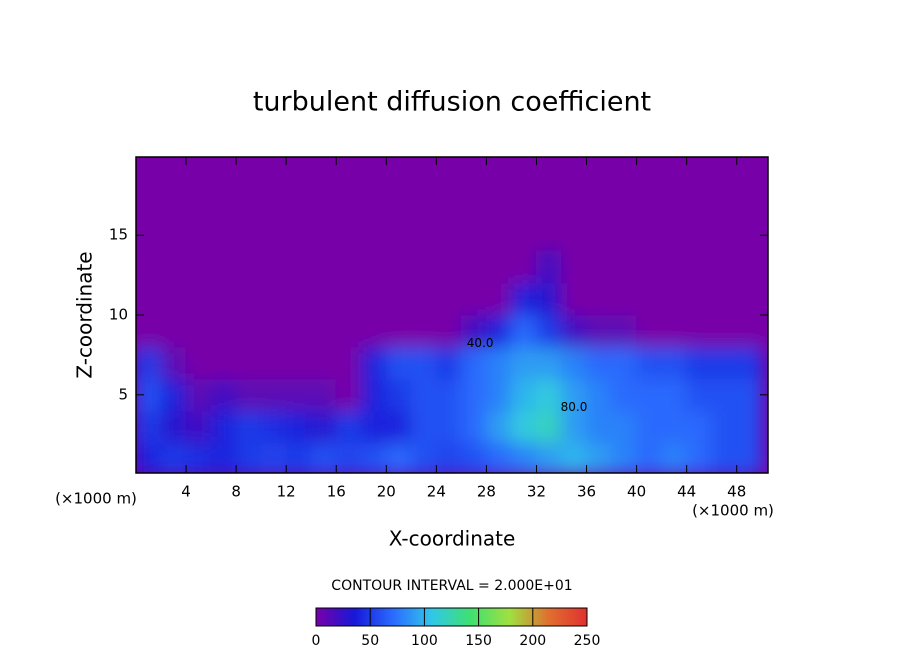 This screenshot has height=658, width=904. I want to click on x-tick-label: 4, so click(186, 492).